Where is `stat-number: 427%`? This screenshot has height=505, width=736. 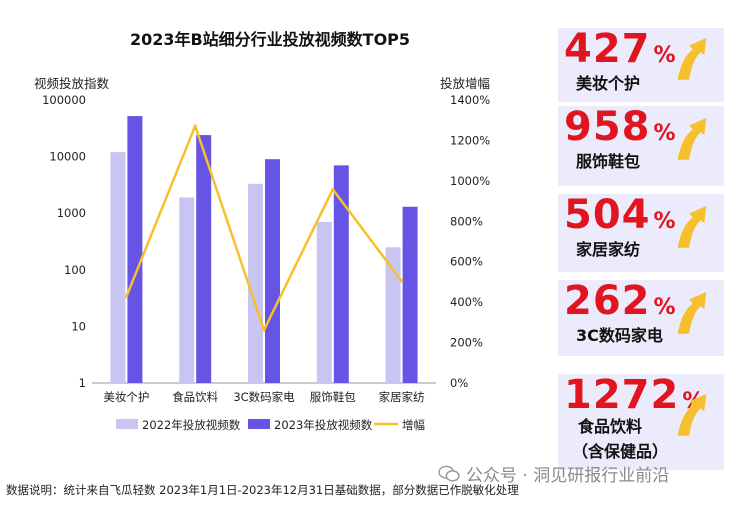 stat-number: 427% is located at coordinates (620, 52).